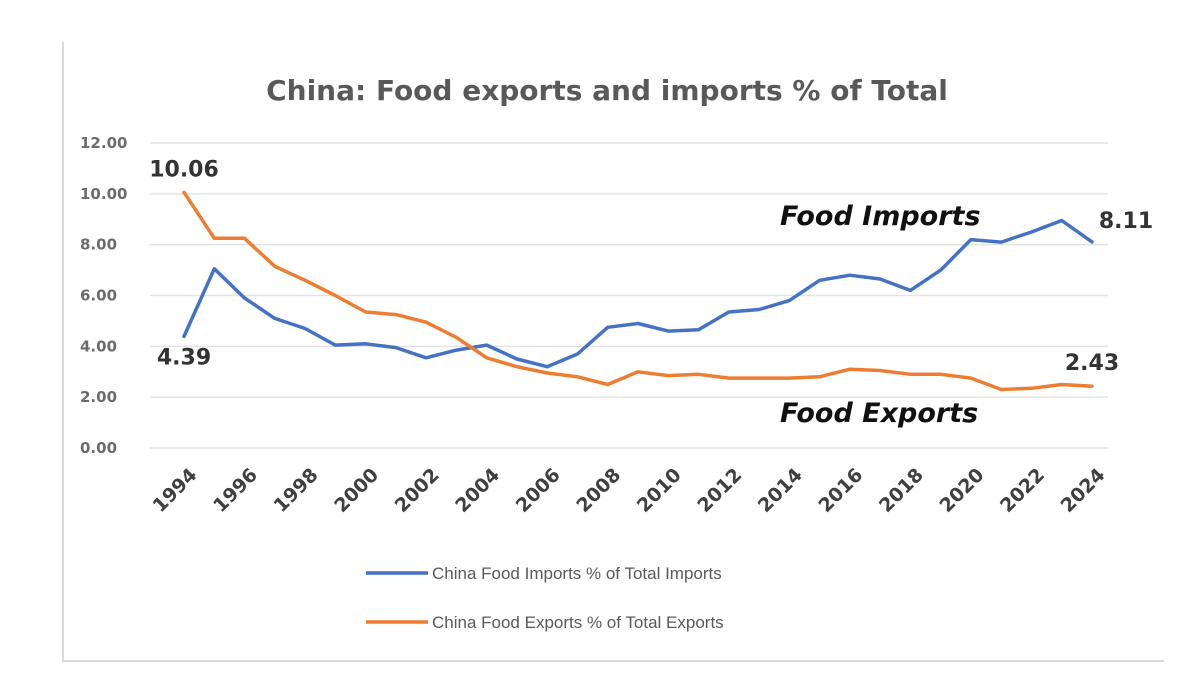 The image size is (1200, 678). Describe the element at coordinates (175, 490) in the screenshot. I see `x-tick-label: 1994` at that location.